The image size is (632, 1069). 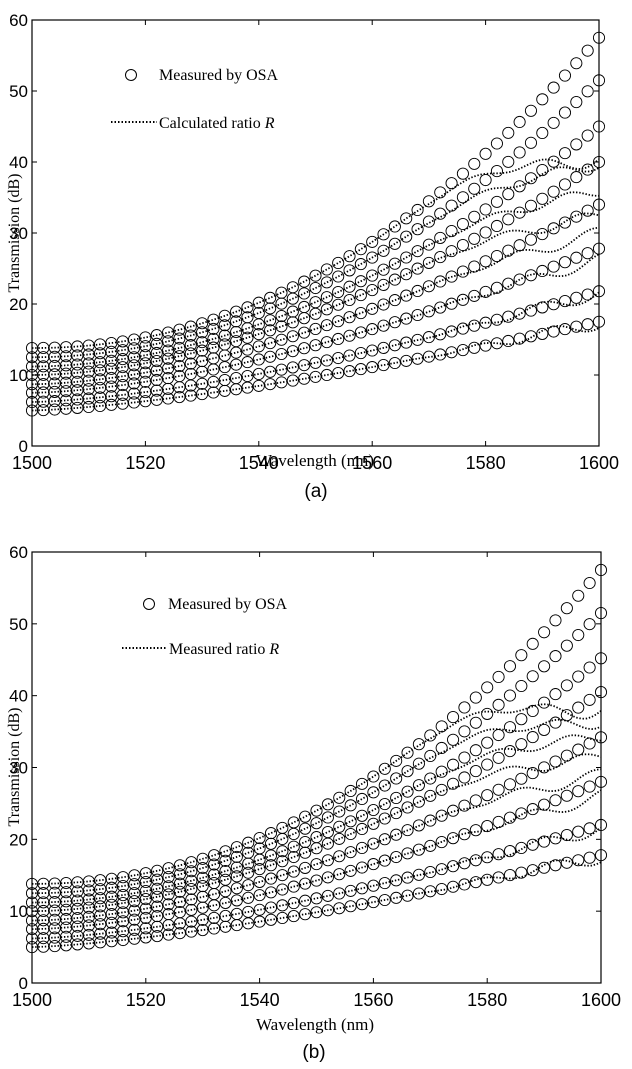 I want to click on y-axis-label-a: Transmission (dB), so click(x=14, y=233).